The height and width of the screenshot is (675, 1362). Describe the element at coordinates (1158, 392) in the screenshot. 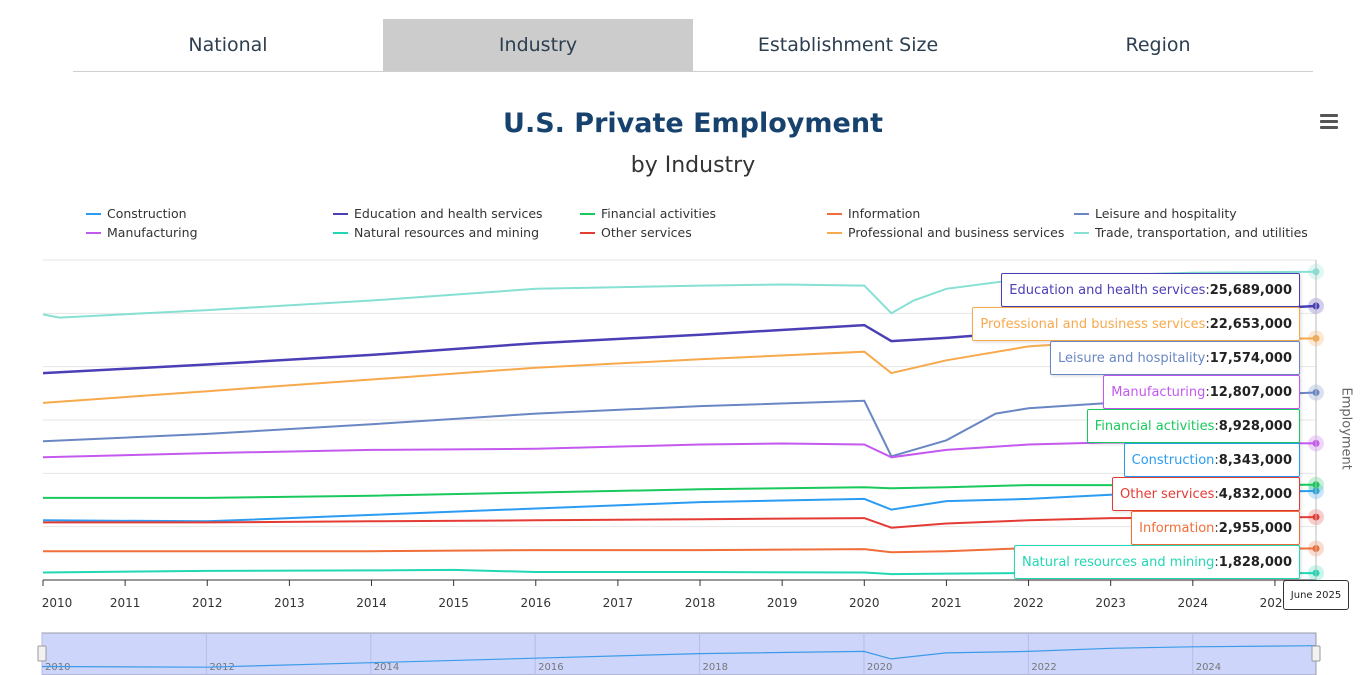

I see `tooltip-series-name: Manufacturing` at that location.